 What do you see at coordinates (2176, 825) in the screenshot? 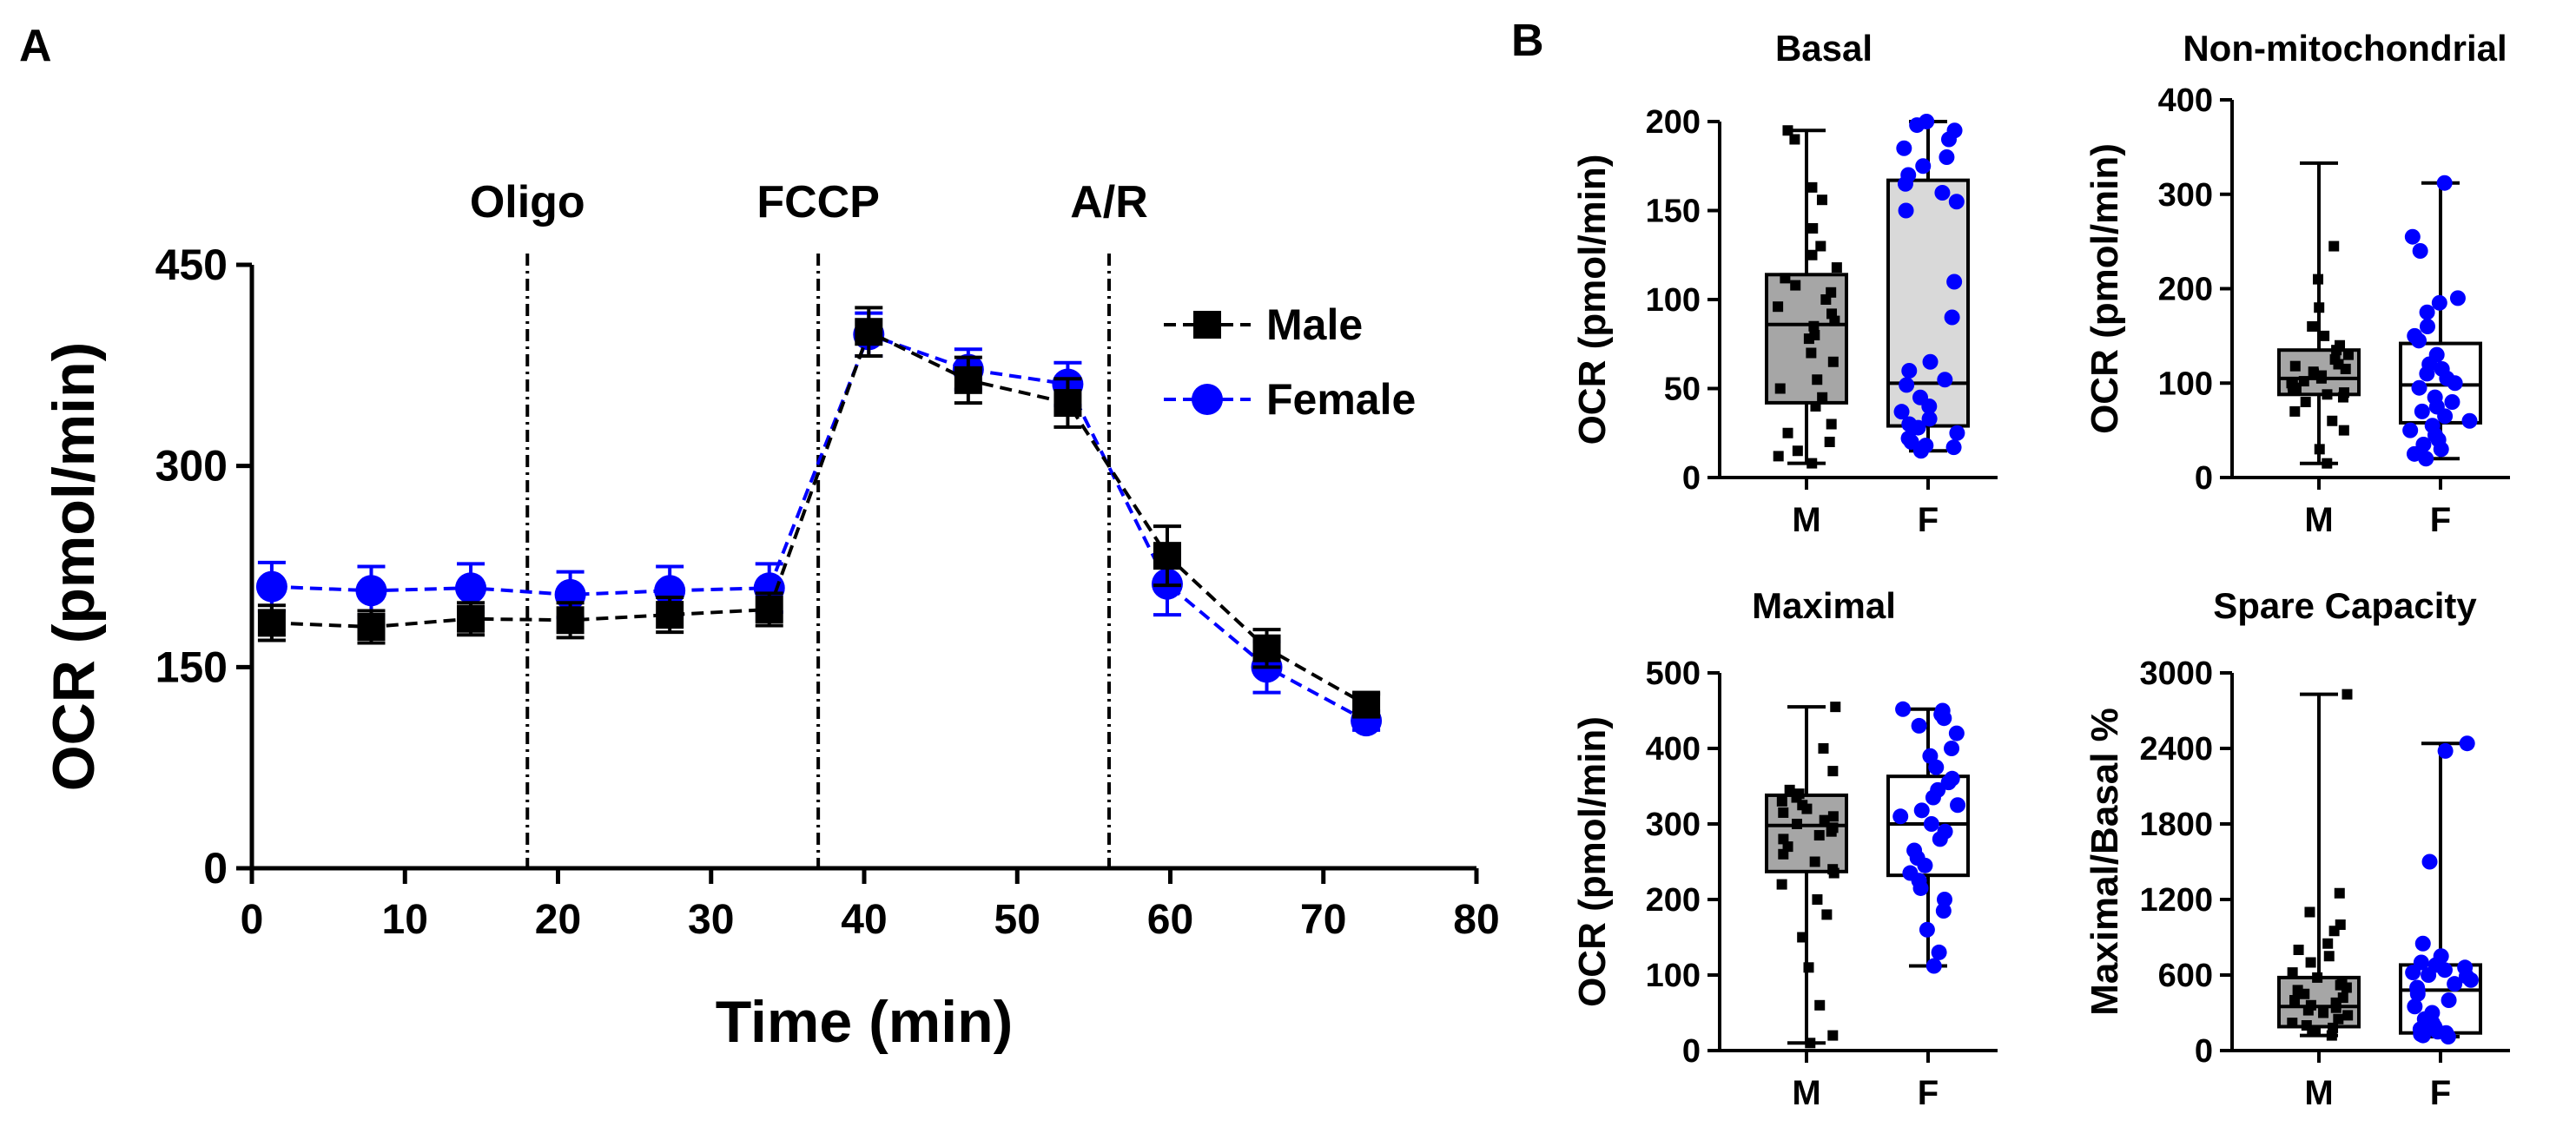
I see `spare-y-tick-label: 1800` at bounding box center [2176, 825].